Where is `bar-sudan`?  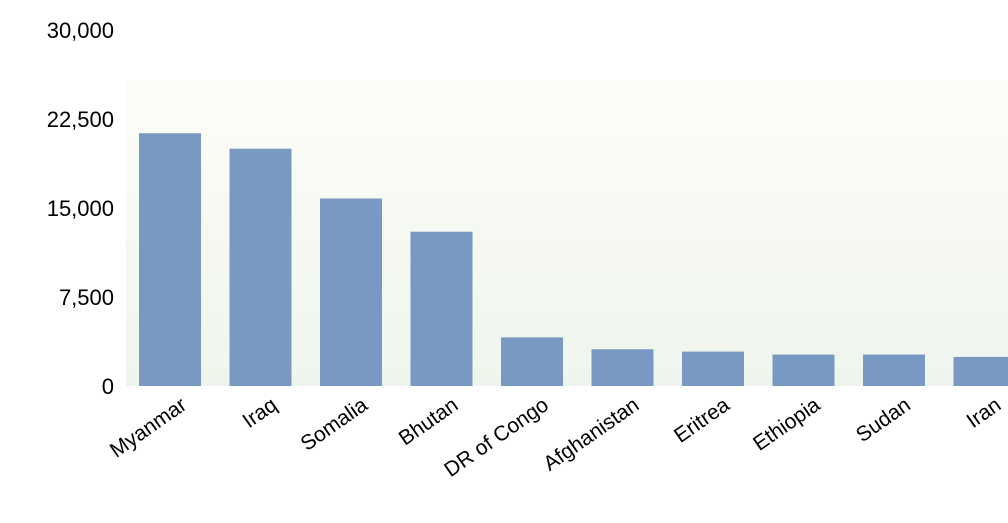 bar-sudan is located at coordinates (894, 370).